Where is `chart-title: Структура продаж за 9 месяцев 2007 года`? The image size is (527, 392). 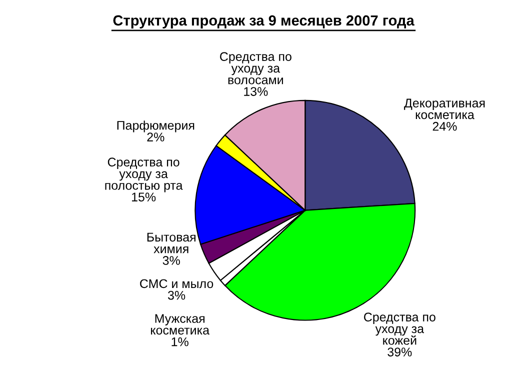 chart-title: Структура продаж за 9 месяцев 2007 года is located at coordinates (263, 22).